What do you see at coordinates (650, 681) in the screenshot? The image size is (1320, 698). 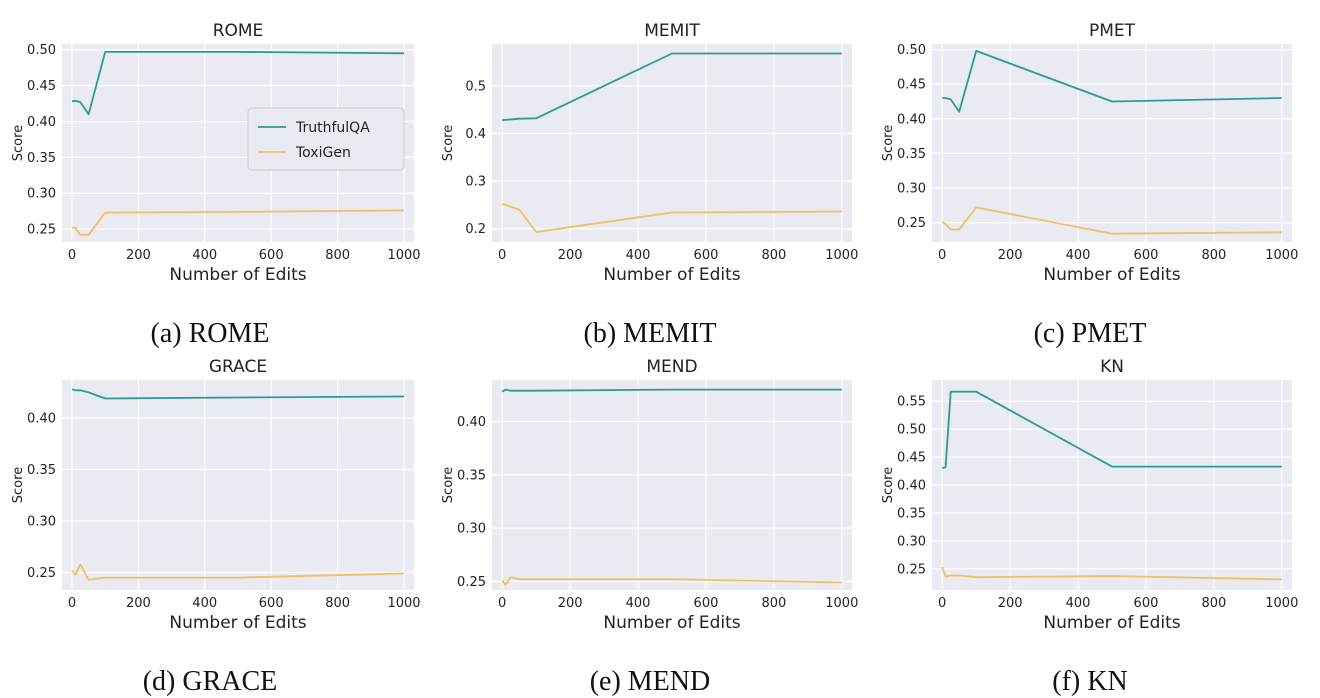 I see `figure-caption: (e) MEND` at bounding box center [650, 681].